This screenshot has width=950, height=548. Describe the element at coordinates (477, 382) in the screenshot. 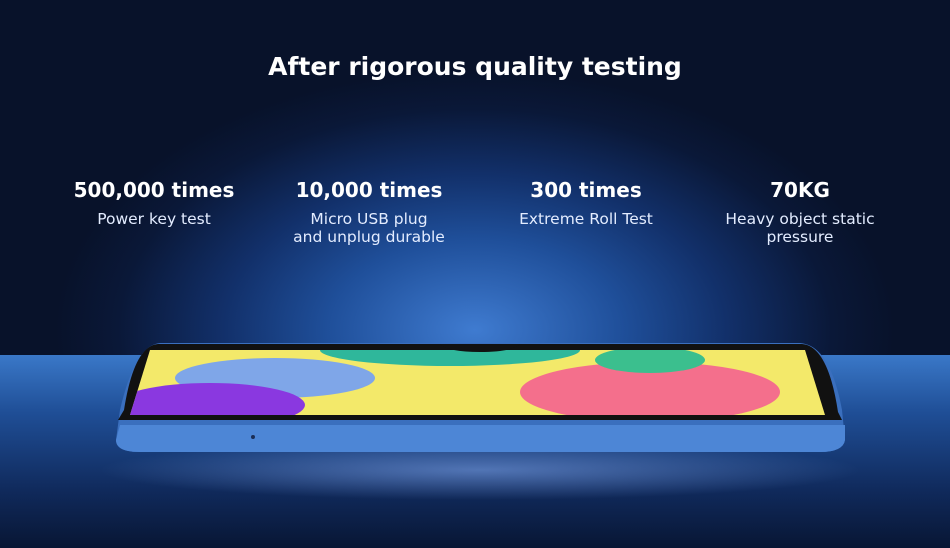

I see `phone-screen` at that location.